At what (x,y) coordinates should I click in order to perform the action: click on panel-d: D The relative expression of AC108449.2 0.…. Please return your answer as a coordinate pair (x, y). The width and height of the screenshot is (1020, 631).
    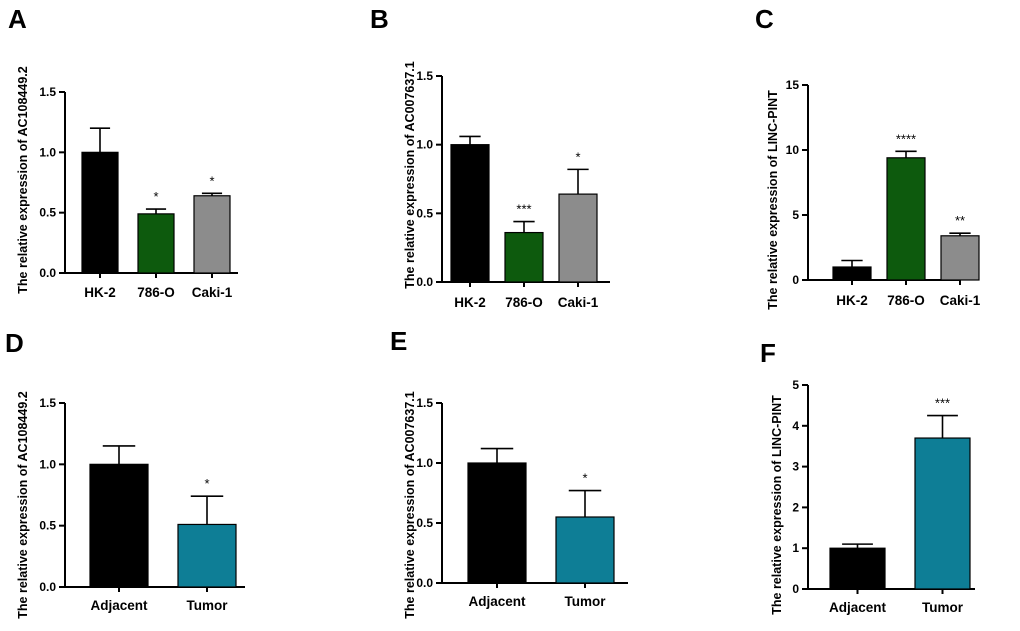
    Looking at the image, I should click on (125, 473).